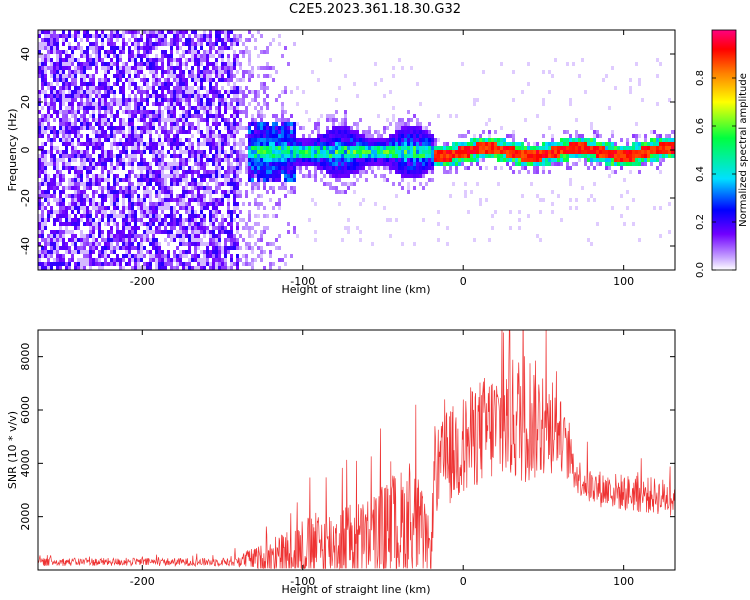 This screenshot has width=750, height=600. Describe the element at coordinates (25, 517) in the screenshot. I see `ytick-label: 2000` at that location.